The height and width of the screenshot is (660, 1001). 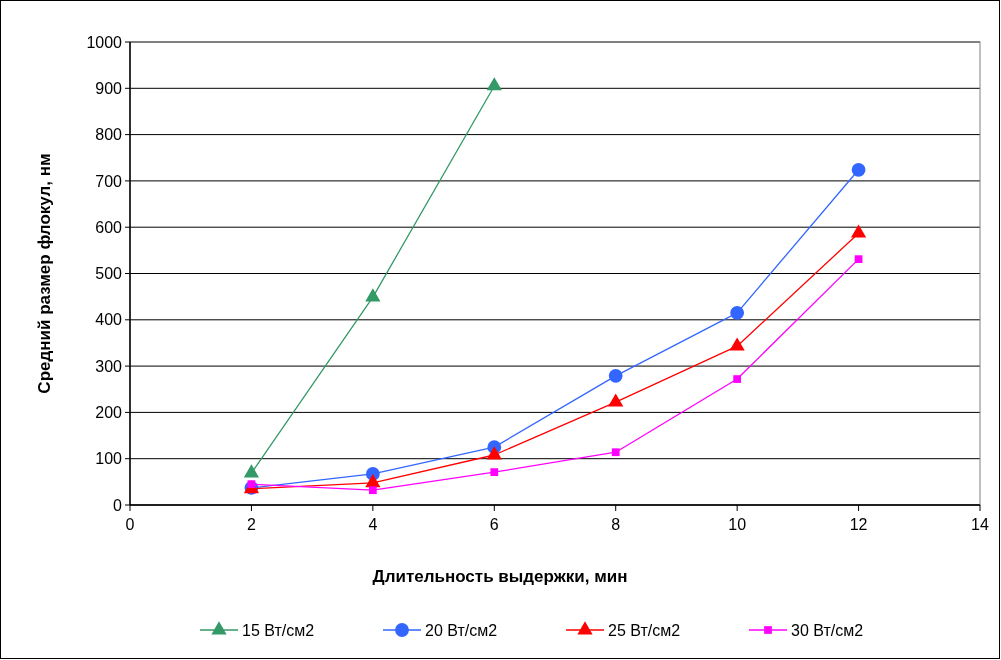 I want to click on legend-label: 20 Вт/см2, so click(x=461, y=630).